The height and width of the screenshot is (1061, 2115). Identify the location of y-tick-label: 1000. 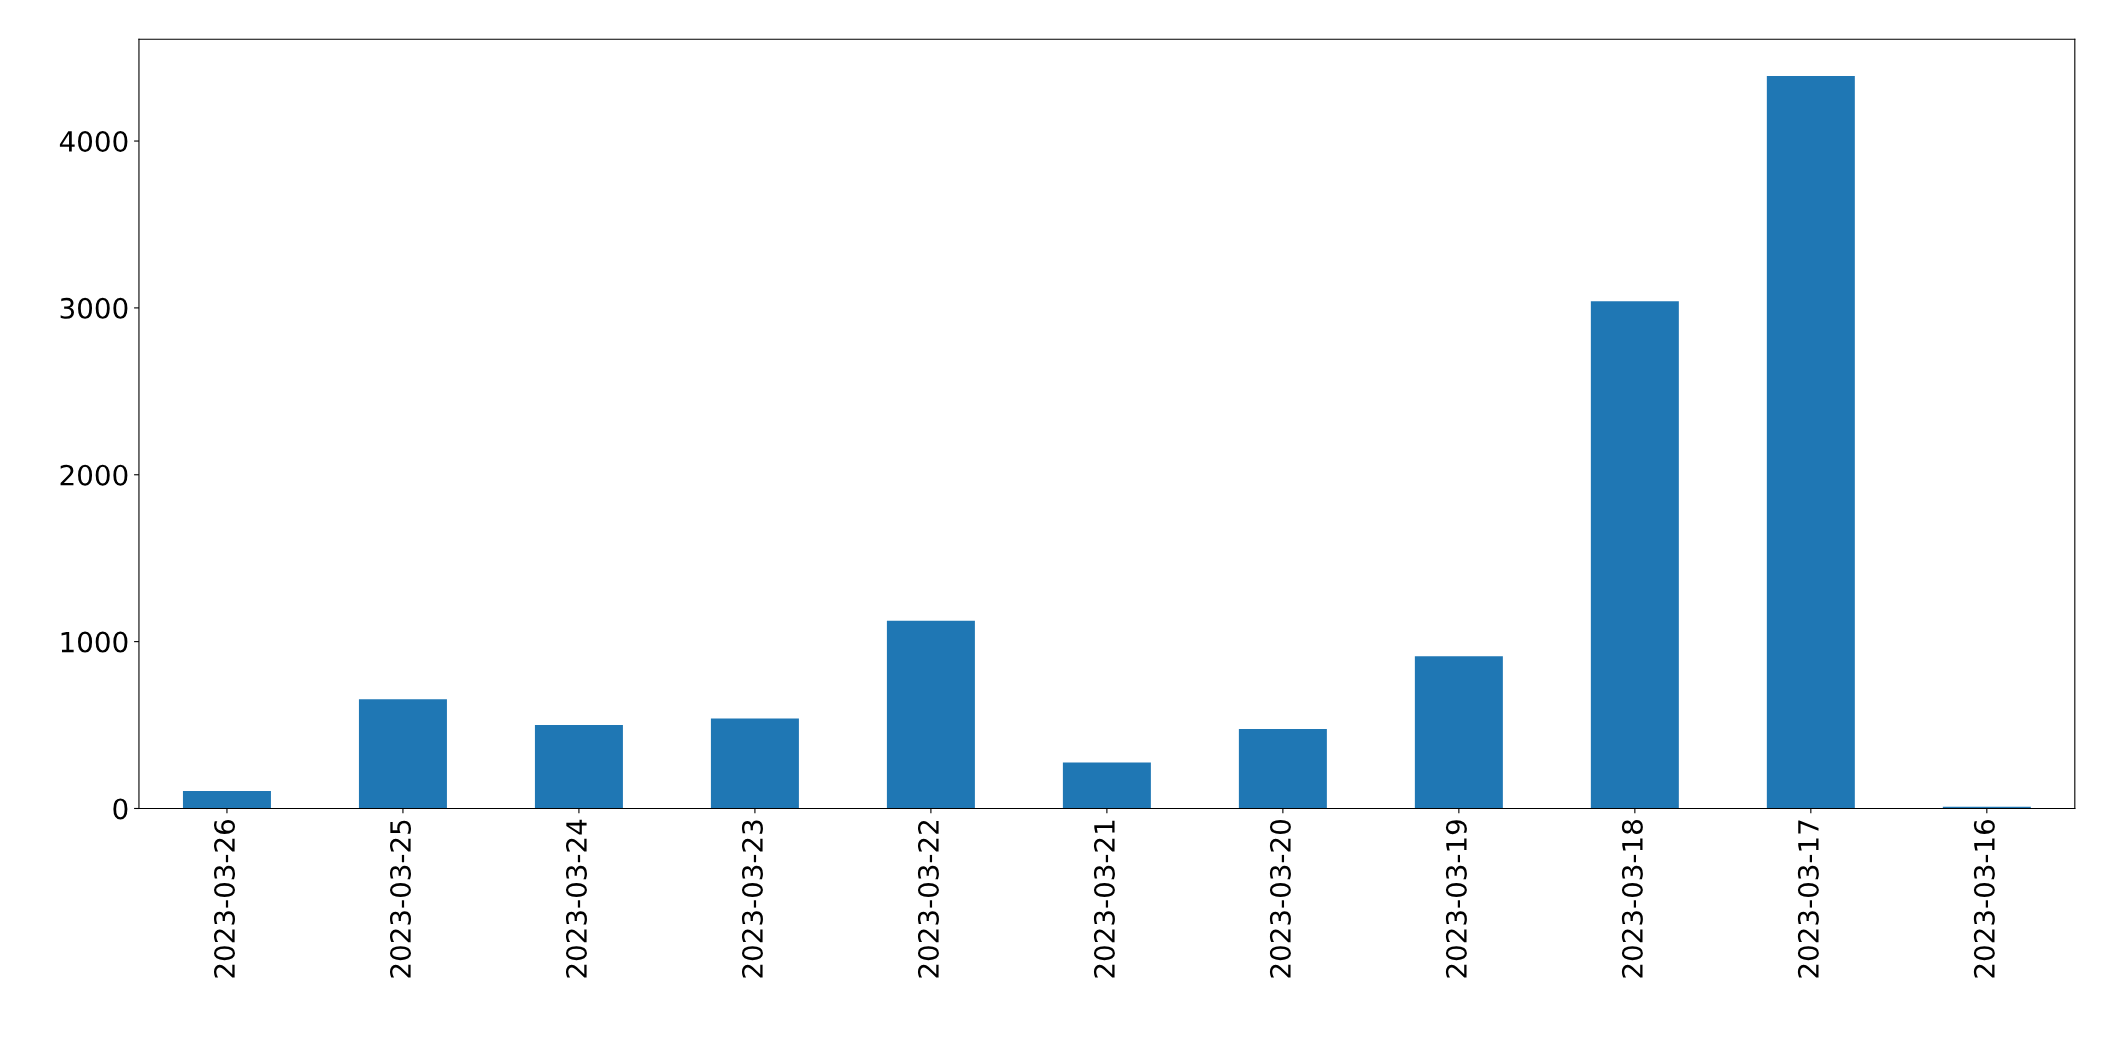
(94, 642).